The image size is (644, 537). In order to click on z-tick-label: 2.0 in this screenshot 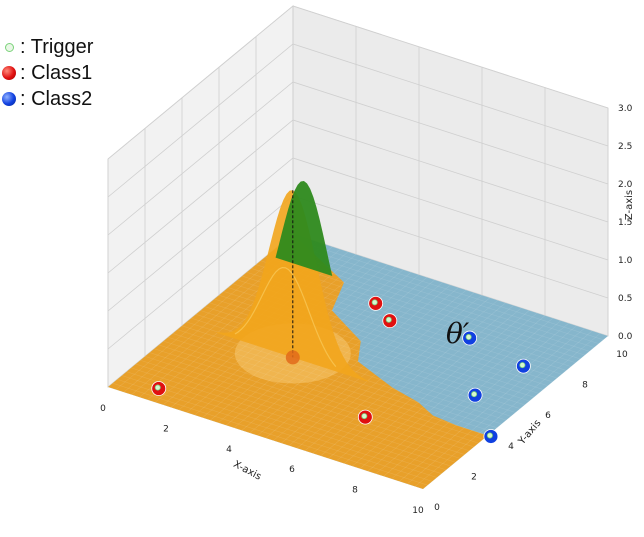, I will do `click(625, 185)`.